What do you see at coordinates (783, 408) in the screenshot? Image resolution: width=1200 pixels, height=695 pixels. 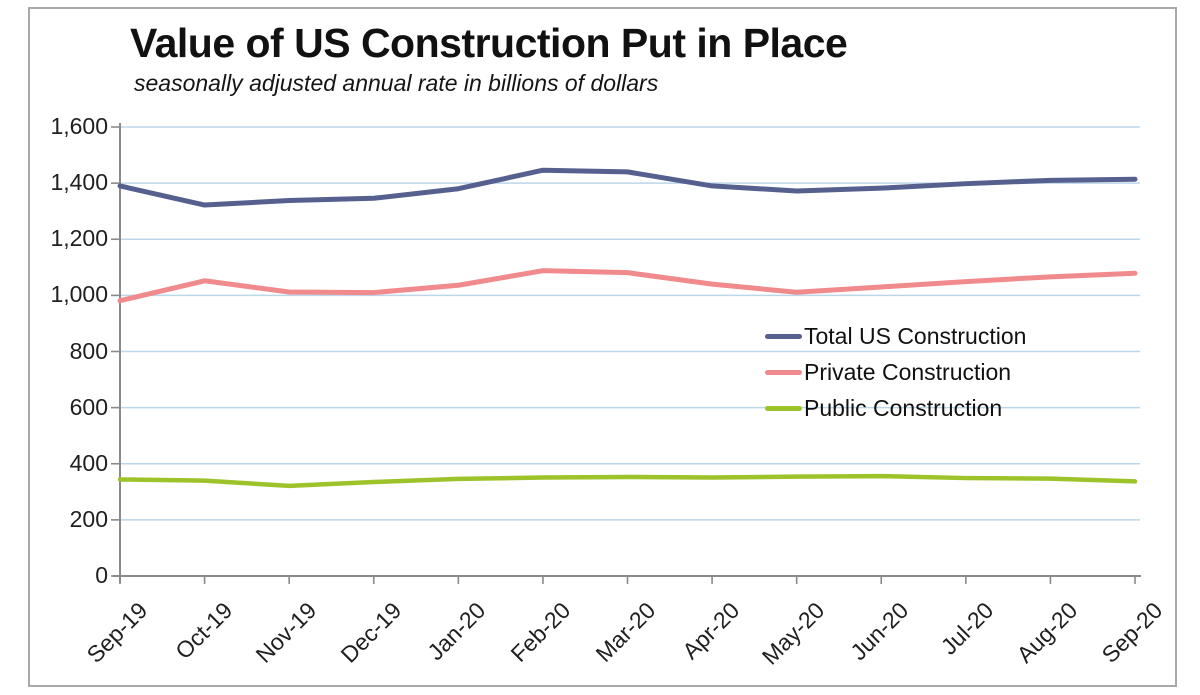 I see `legend-swatch-public-construction` at bounding box center [783, 408].